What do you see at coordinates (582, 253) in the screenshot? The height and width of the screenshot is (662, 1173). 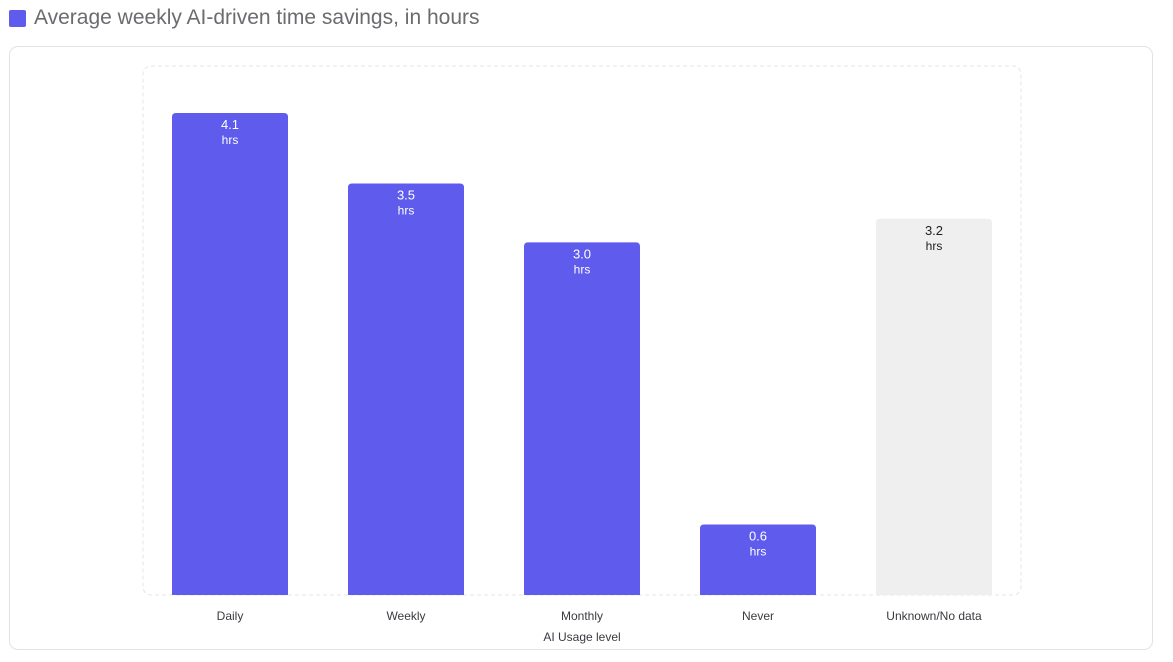 I see `value-label: 3.0` at bounding box center [582, 253].